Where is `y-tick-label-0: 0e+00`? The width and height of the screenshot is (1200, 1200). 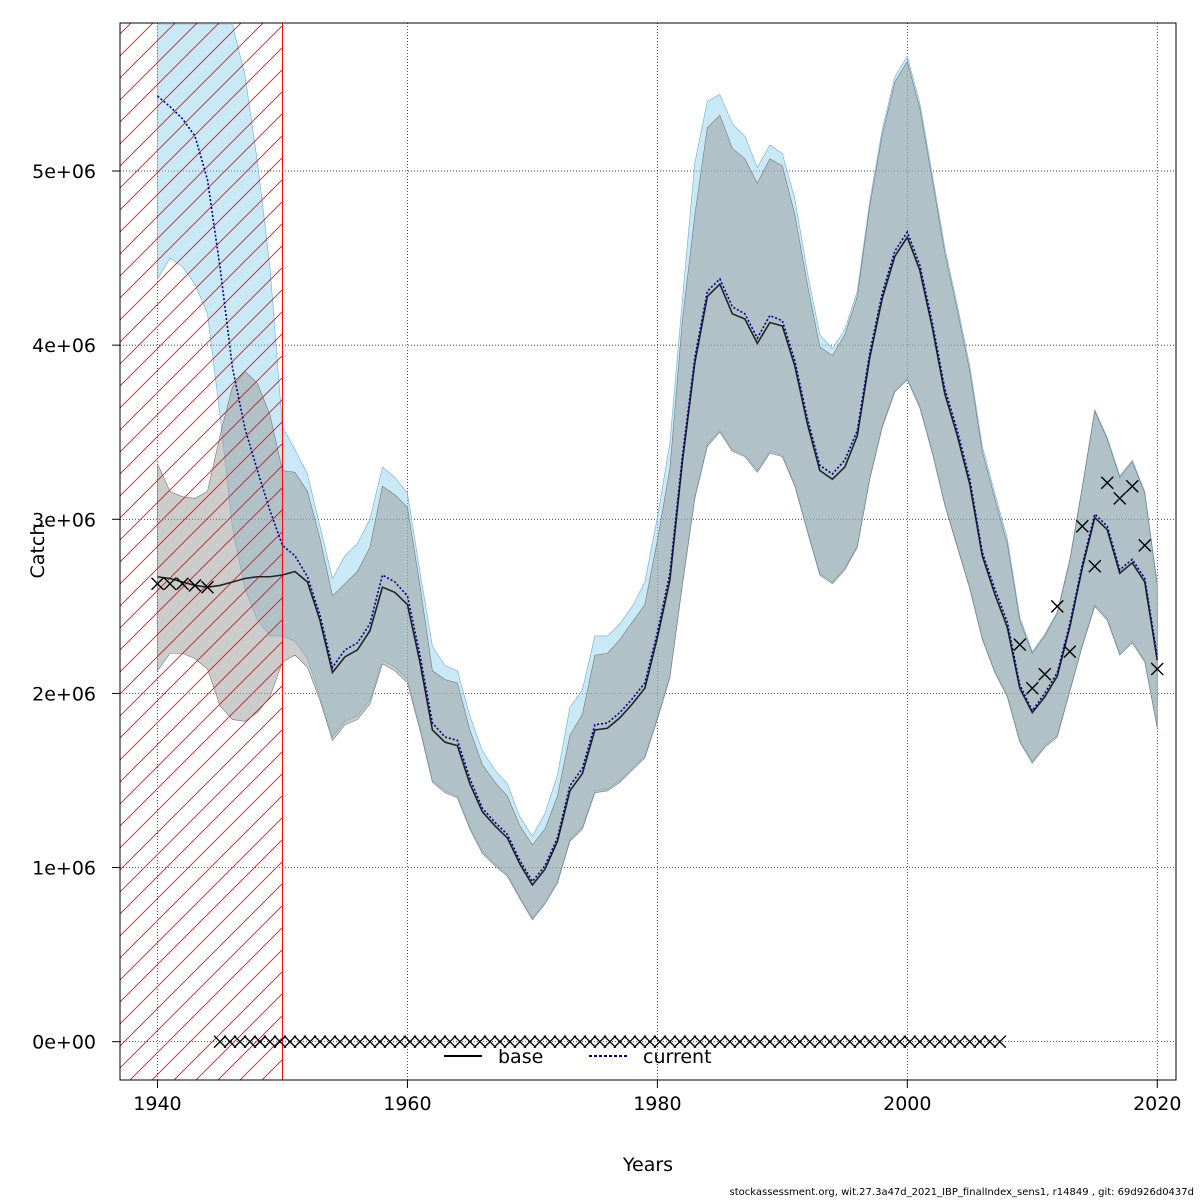 y-tick-label-0: 0e+00 is located at coordinates (64, 1043).